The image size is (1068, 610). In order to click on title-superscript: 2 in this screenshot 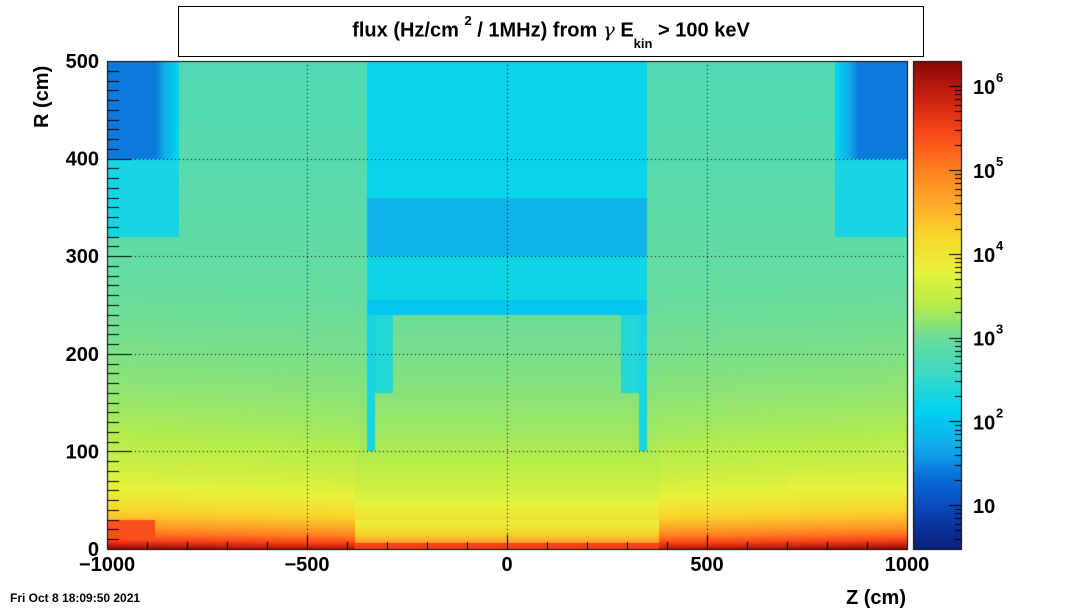, I will do `click(468, 20)`.